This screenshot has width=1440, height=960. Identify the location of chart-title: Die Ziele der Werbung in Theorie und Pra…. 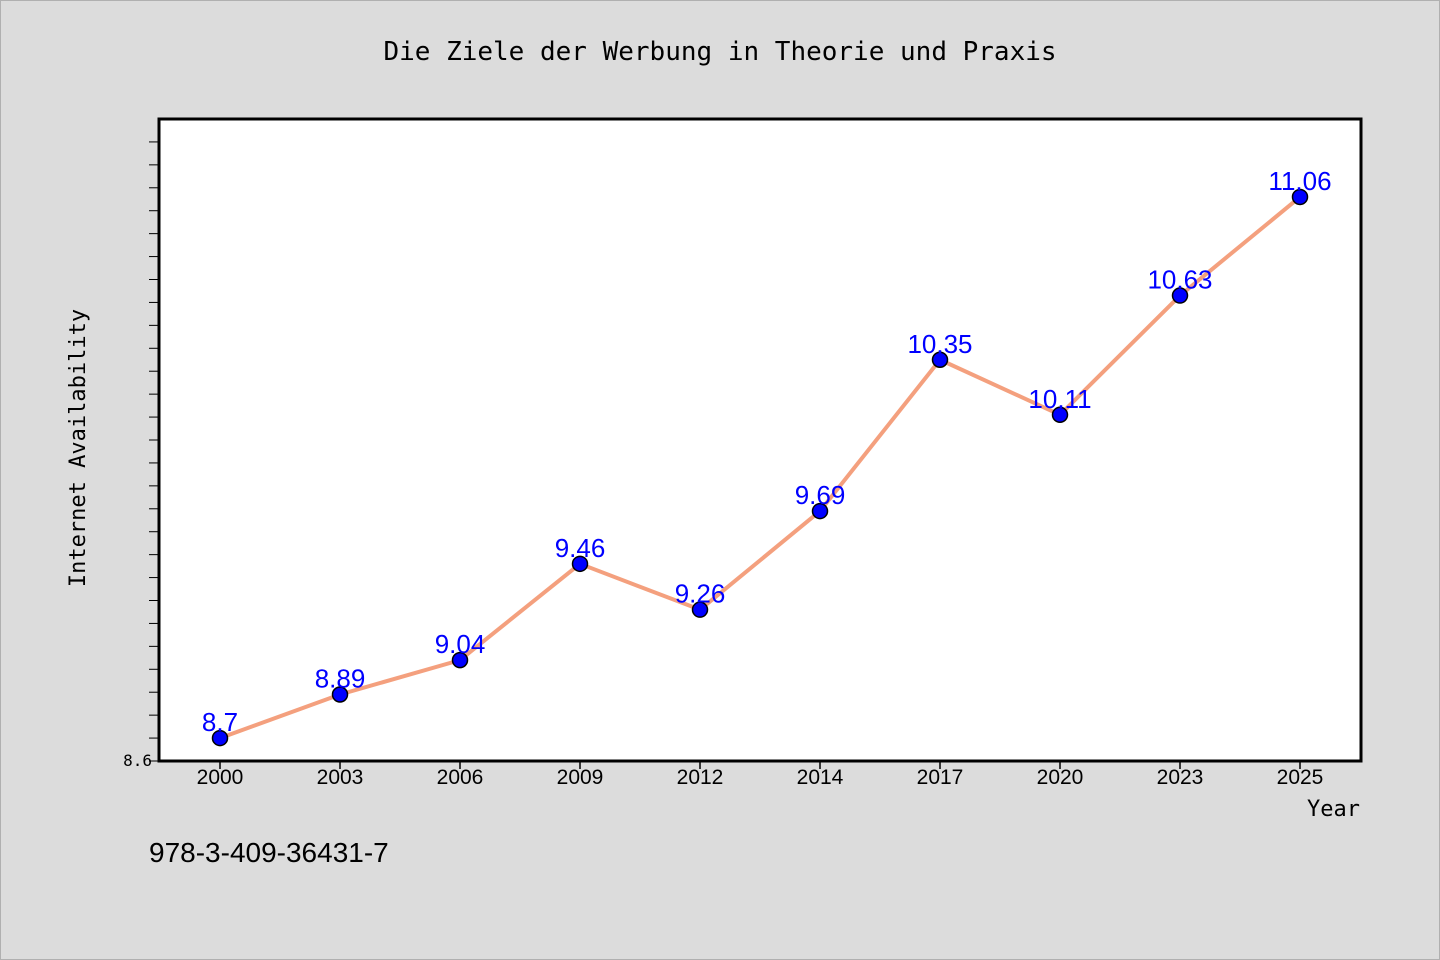
(719, 52).